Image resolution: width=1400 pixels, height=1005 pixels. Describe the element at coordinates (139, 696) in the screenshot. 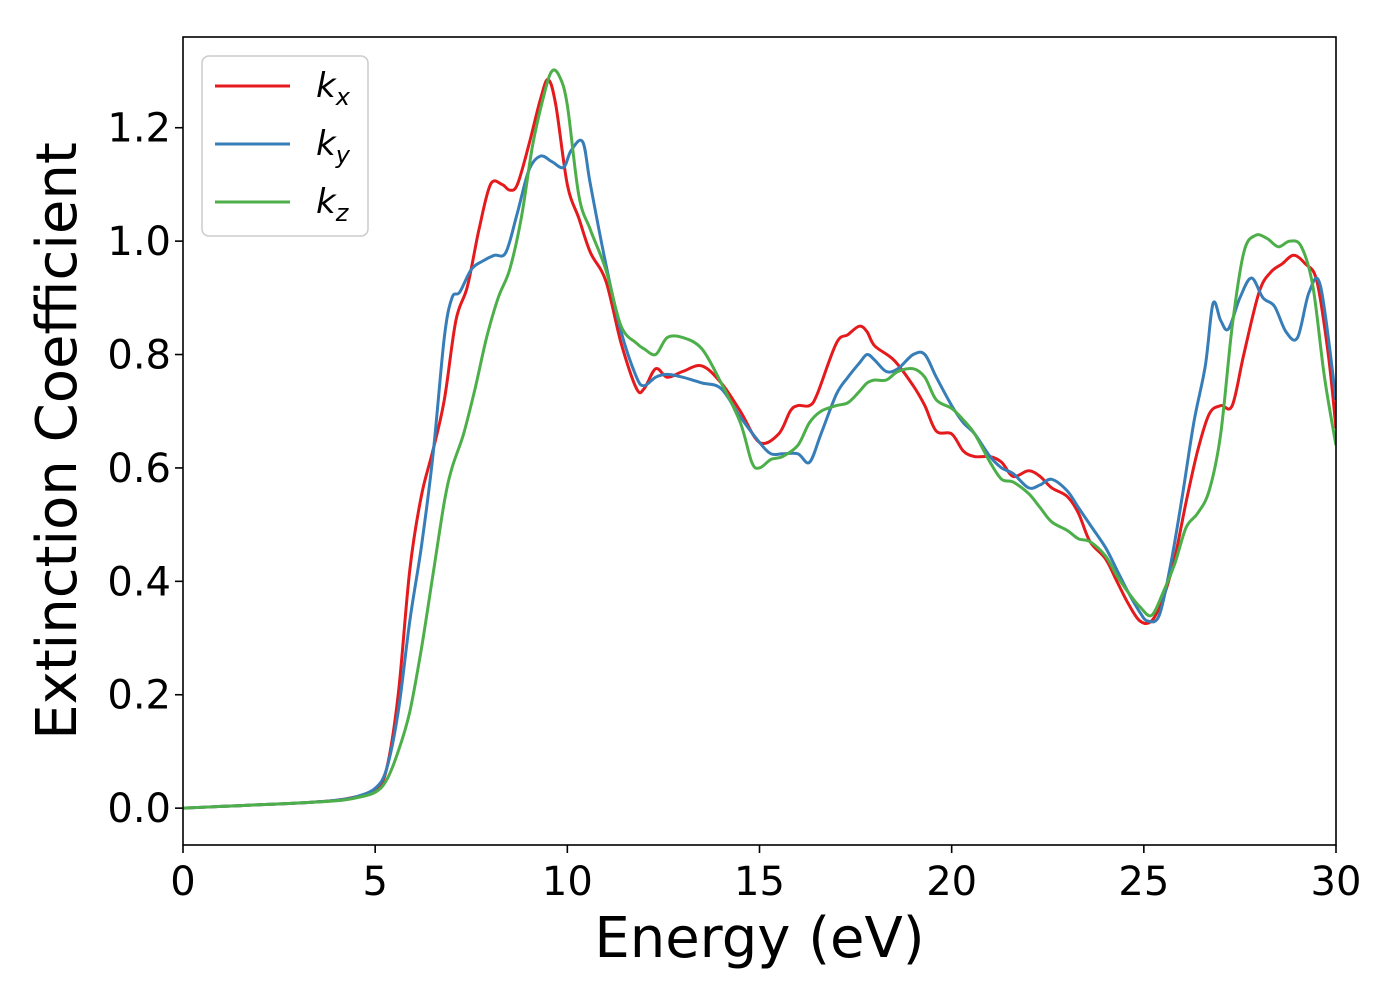

I see `y-tick-label: 0.2` at that location.